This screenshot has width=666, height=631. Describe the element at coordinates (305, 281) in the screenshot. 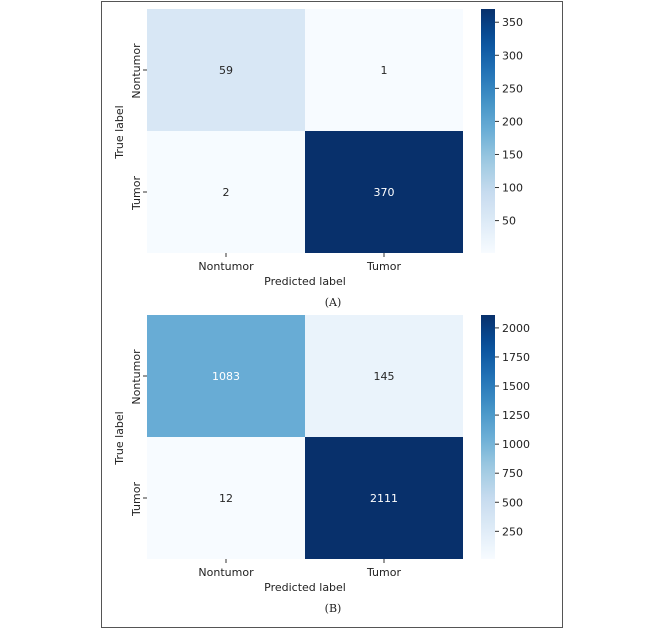

I see `x-axis-label-a: Predicted label` at that location.